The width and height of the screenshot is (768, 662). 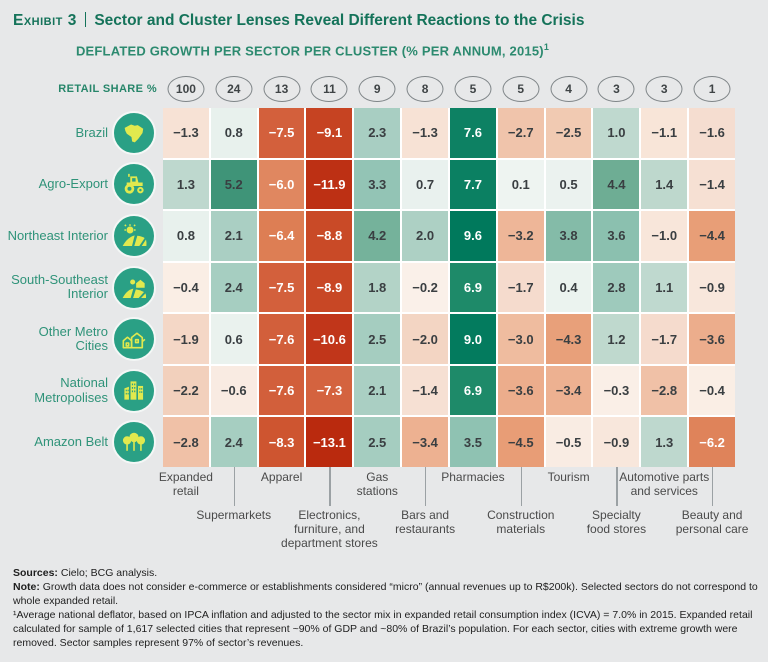 What do you see at coordinates (546, 47) in the screenshot?
I see `footnote-marker: 1` at bounding box center [546, 47].